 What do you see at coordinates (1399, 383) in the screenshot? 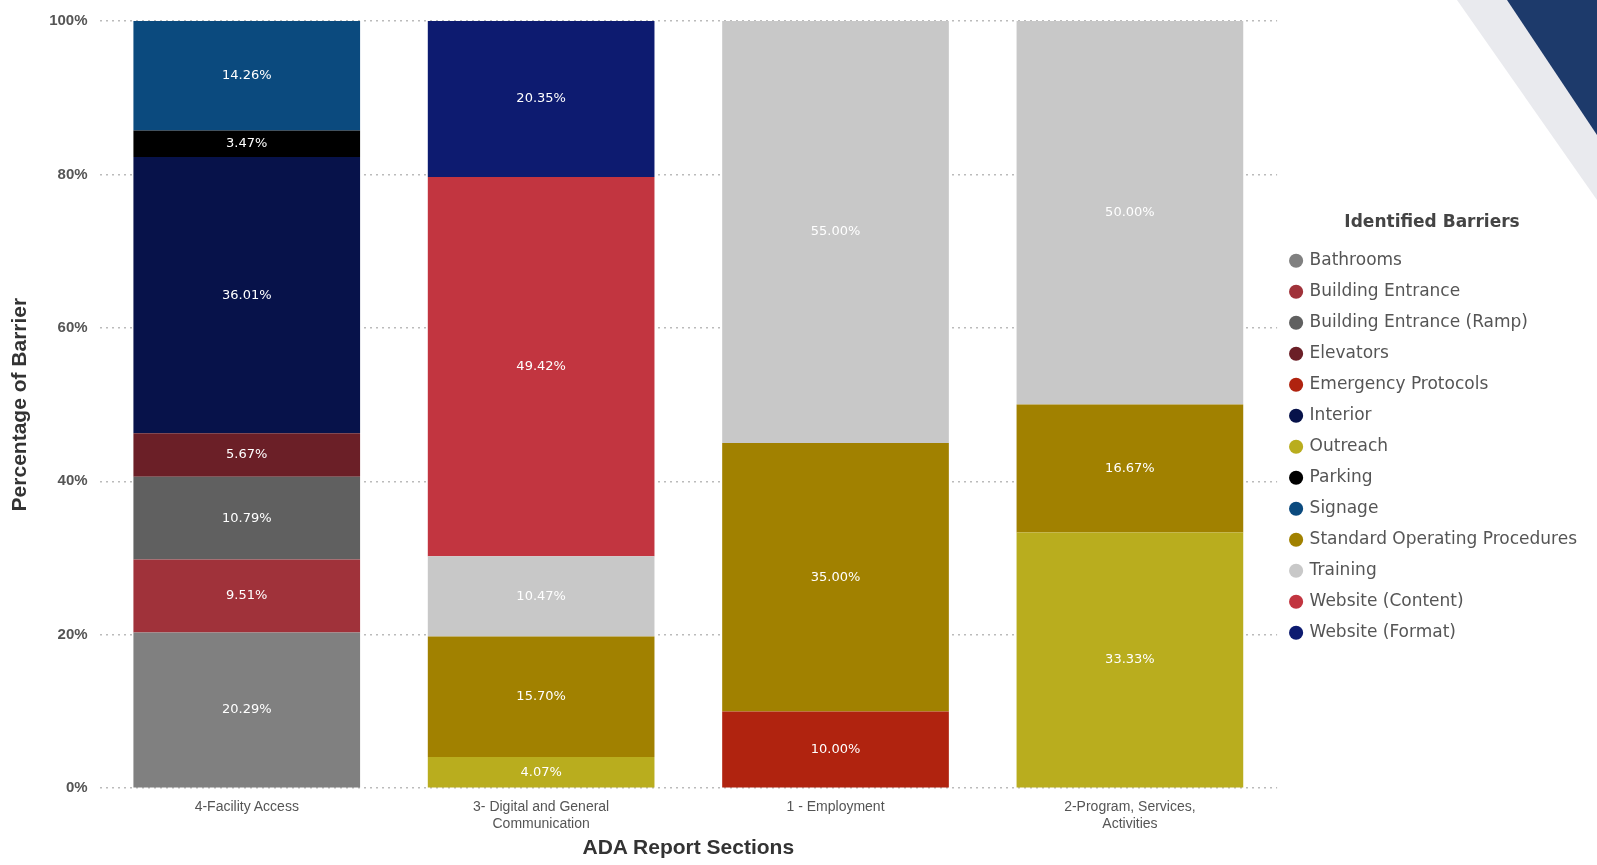
I see `legend-label: Emergency Protocols` at bounding box center [1399, 383].